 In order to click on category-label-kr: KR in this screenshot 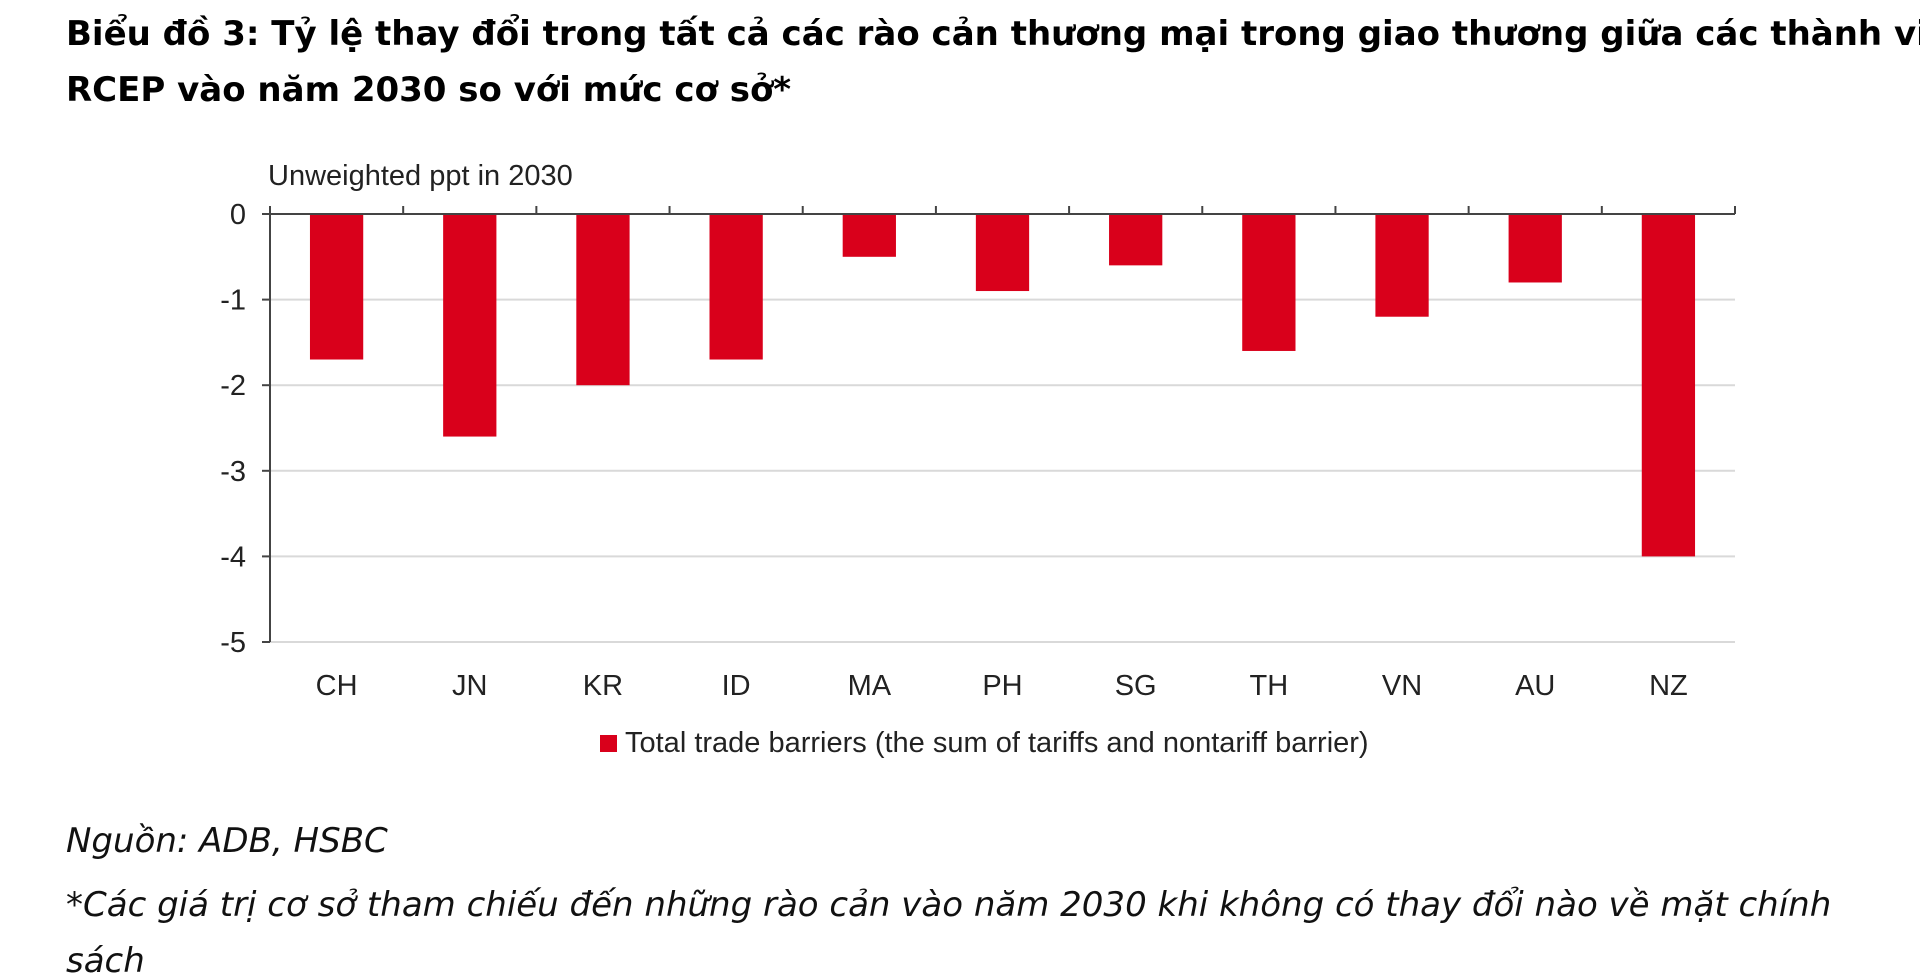, I will do `click(603, 686)`.